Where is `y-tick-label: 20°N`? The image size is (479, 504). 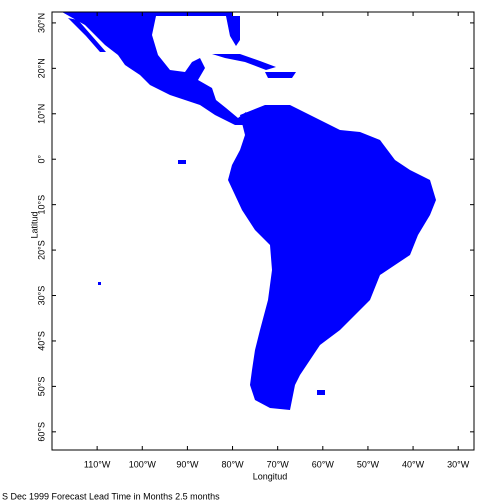 y-tick-label: 20°N is located at coordinates (41, 68).